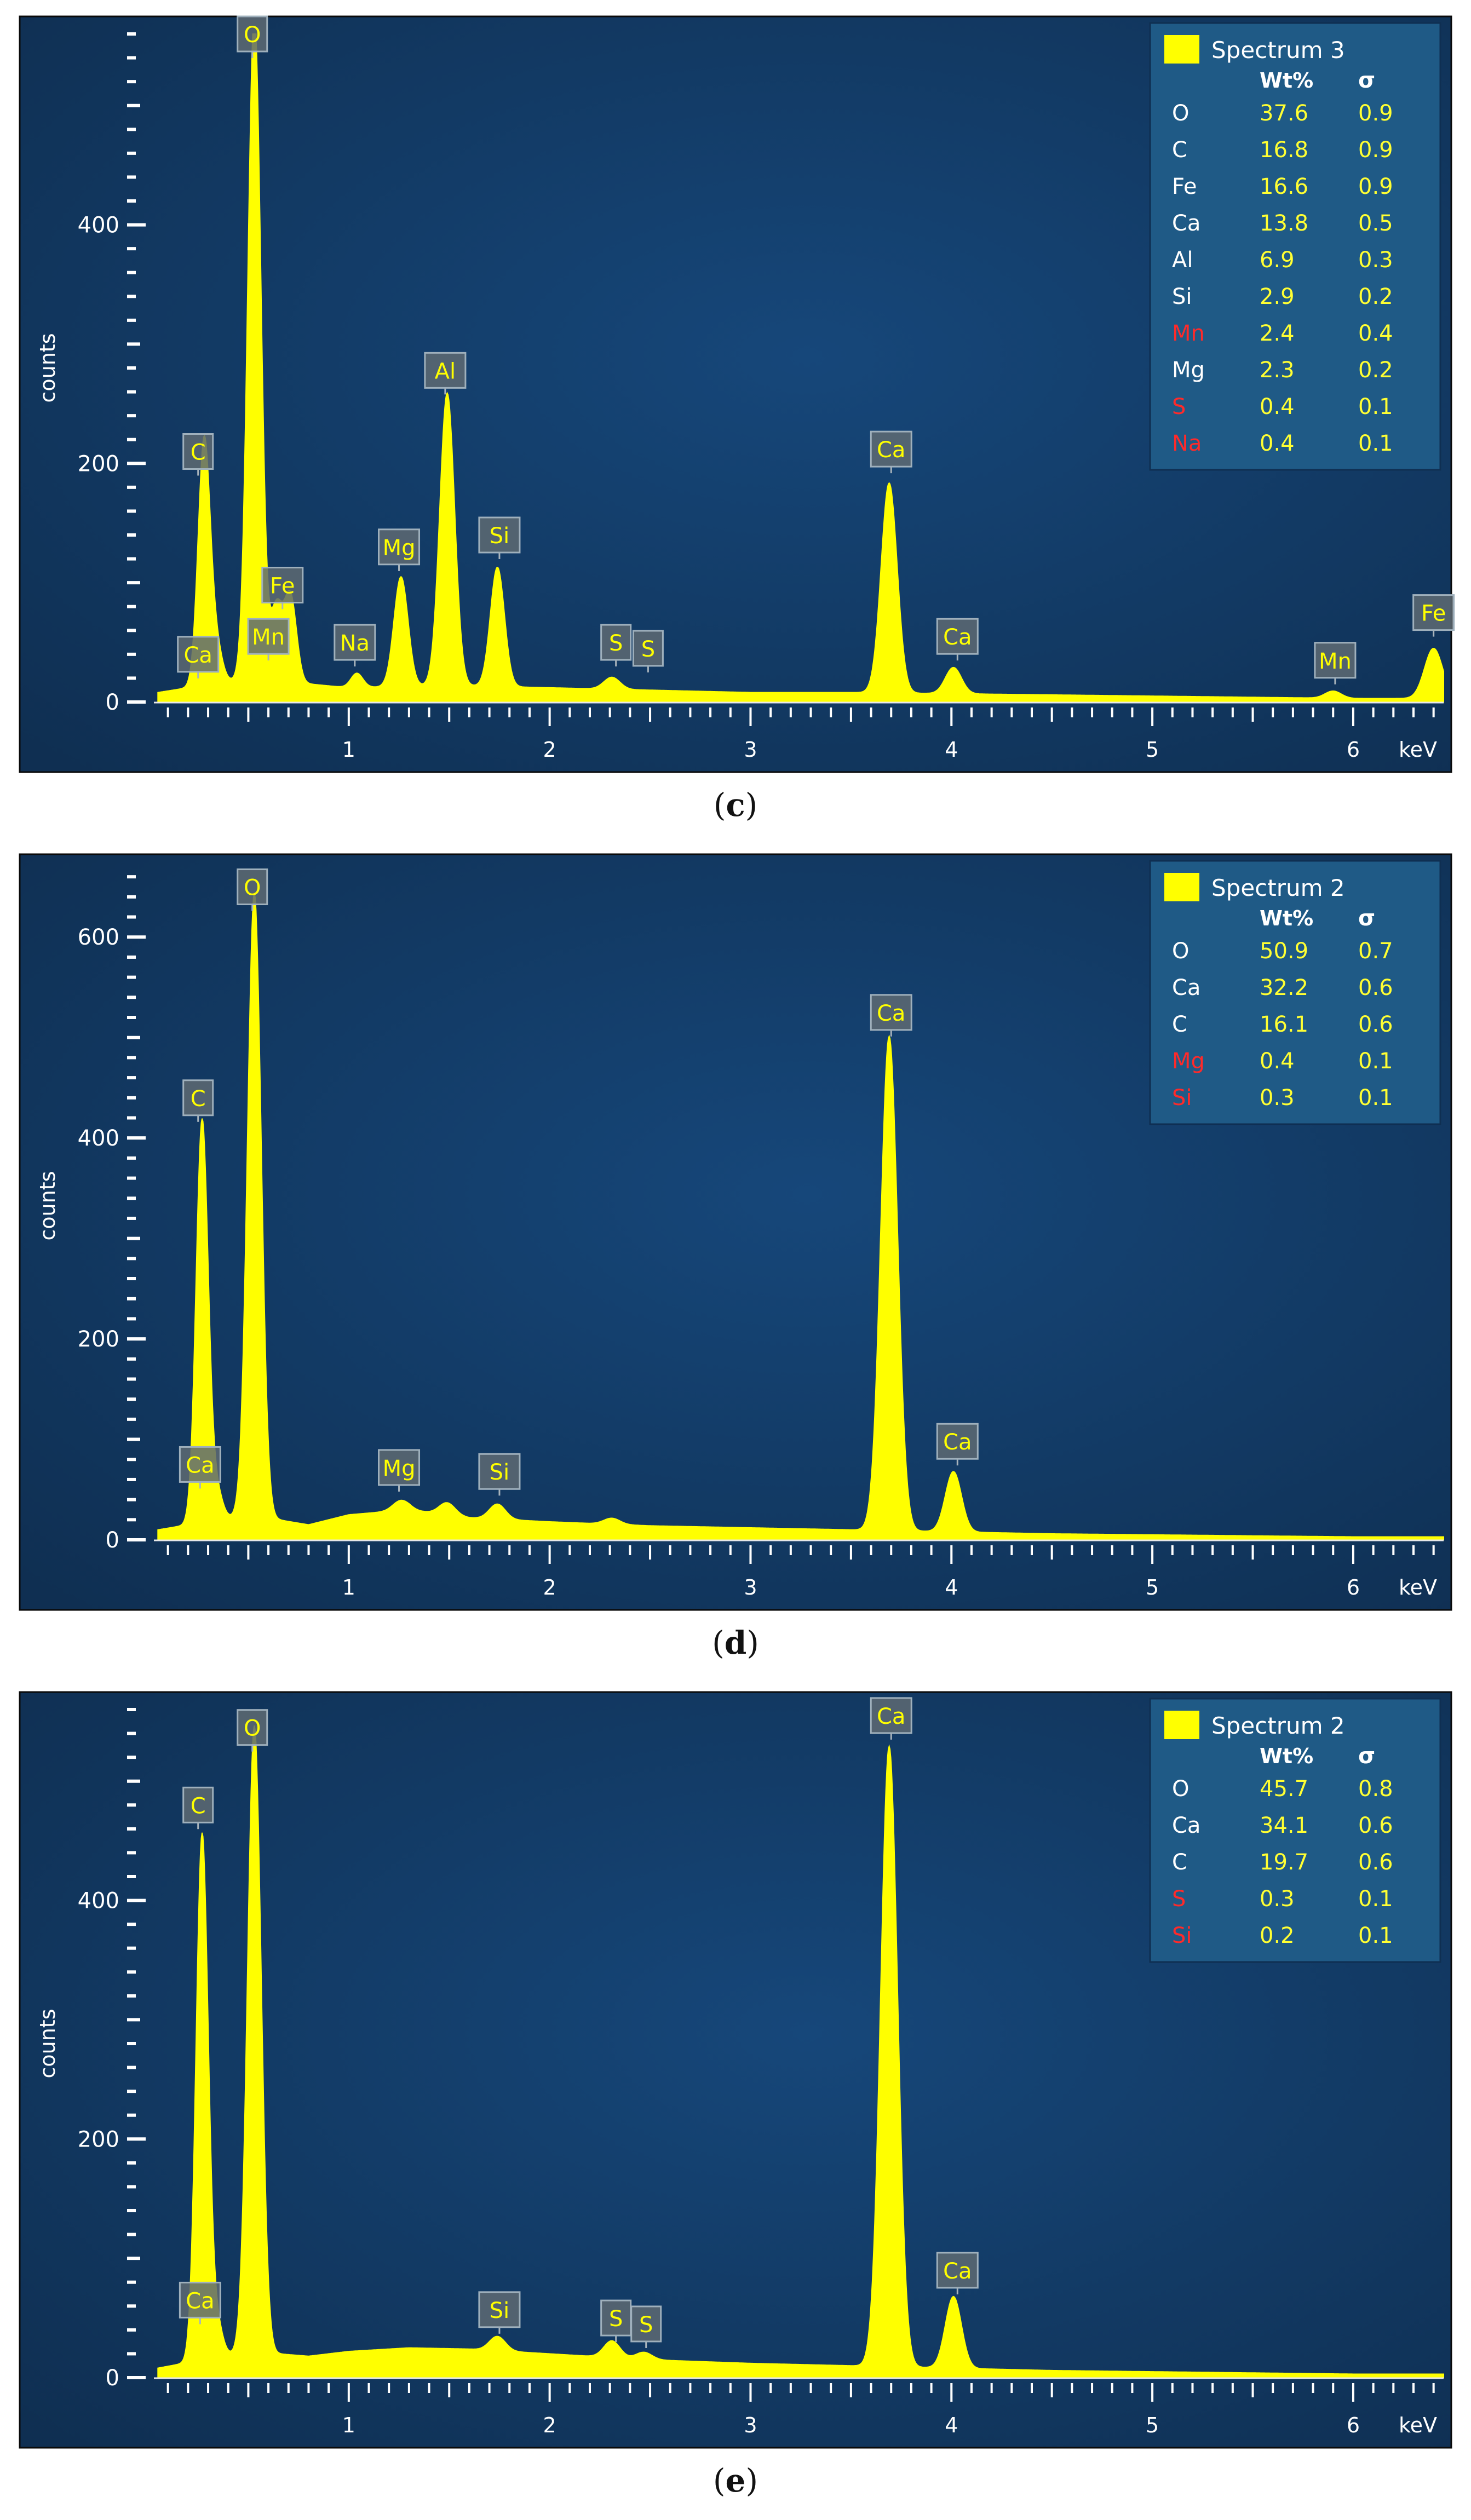  What do you see at coordinates (1277, 333) in the screenshot?
I see `legend-wt-value: 2.4` at bounding box center [1277, 333].